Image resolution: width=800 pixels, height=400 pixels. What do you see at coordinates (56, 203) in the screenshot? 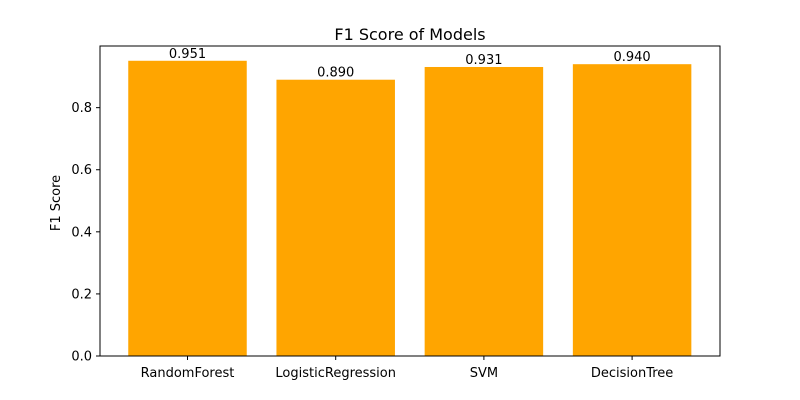
I see `y-axis-label: F1 Score` at bounding box center [56, 203].